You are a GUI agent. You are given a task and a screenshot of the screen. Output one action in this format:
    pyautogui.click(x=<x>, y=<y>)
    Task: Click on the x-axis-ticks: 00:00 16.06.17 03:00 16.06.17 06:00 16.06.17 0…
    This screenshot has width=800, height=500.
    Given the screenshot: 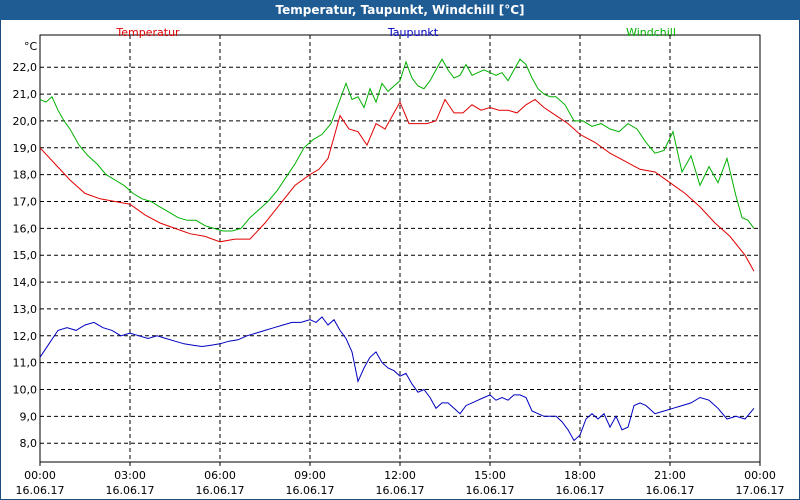 What is the action you would take?
    pyautogui.click(x=400, y=479)
    